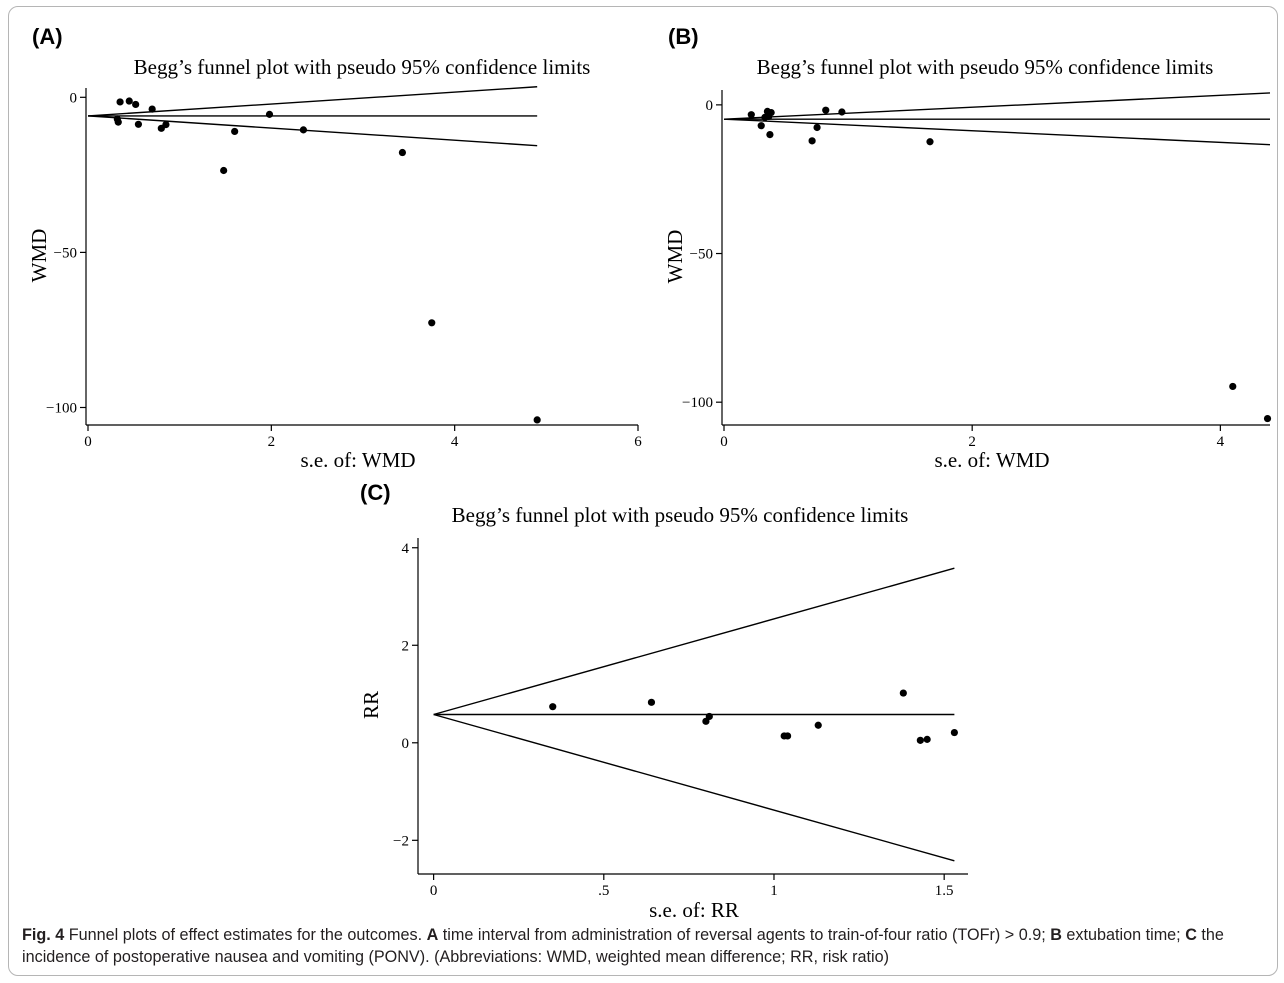  Describe the element at coordinates (1191, 935) in the screenshot. I see `caption-label-c: C` at that location.